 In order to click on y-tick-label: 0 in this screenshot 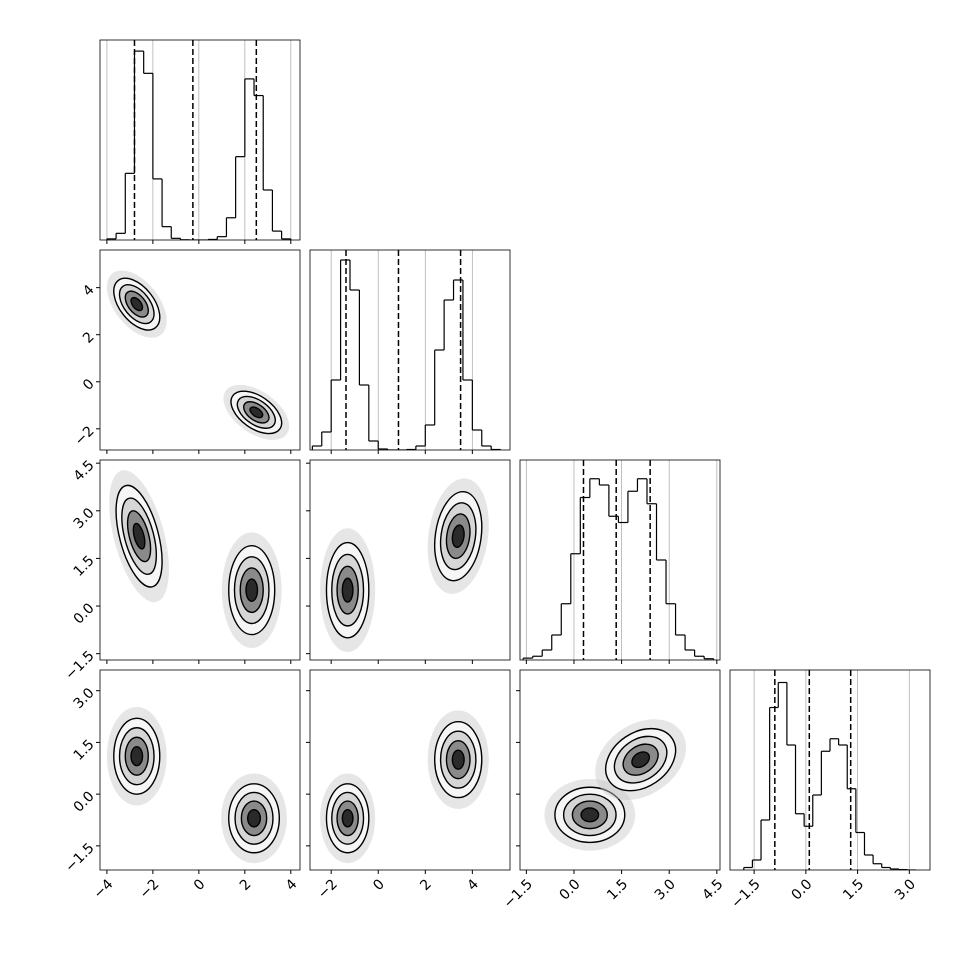, I will do `click(89, 385)`.